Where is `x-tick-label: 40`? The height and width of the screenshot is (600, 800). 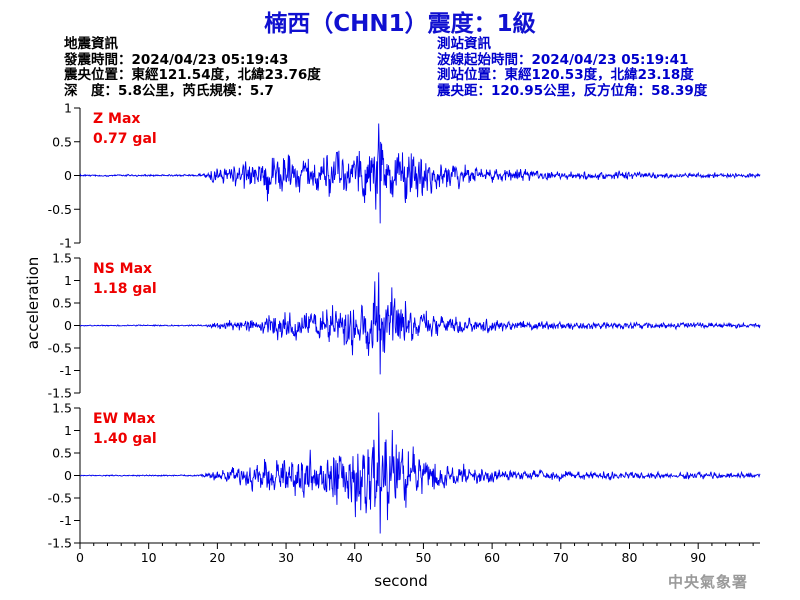
x-tick-label: 40 is located at coordinates (355, 557).